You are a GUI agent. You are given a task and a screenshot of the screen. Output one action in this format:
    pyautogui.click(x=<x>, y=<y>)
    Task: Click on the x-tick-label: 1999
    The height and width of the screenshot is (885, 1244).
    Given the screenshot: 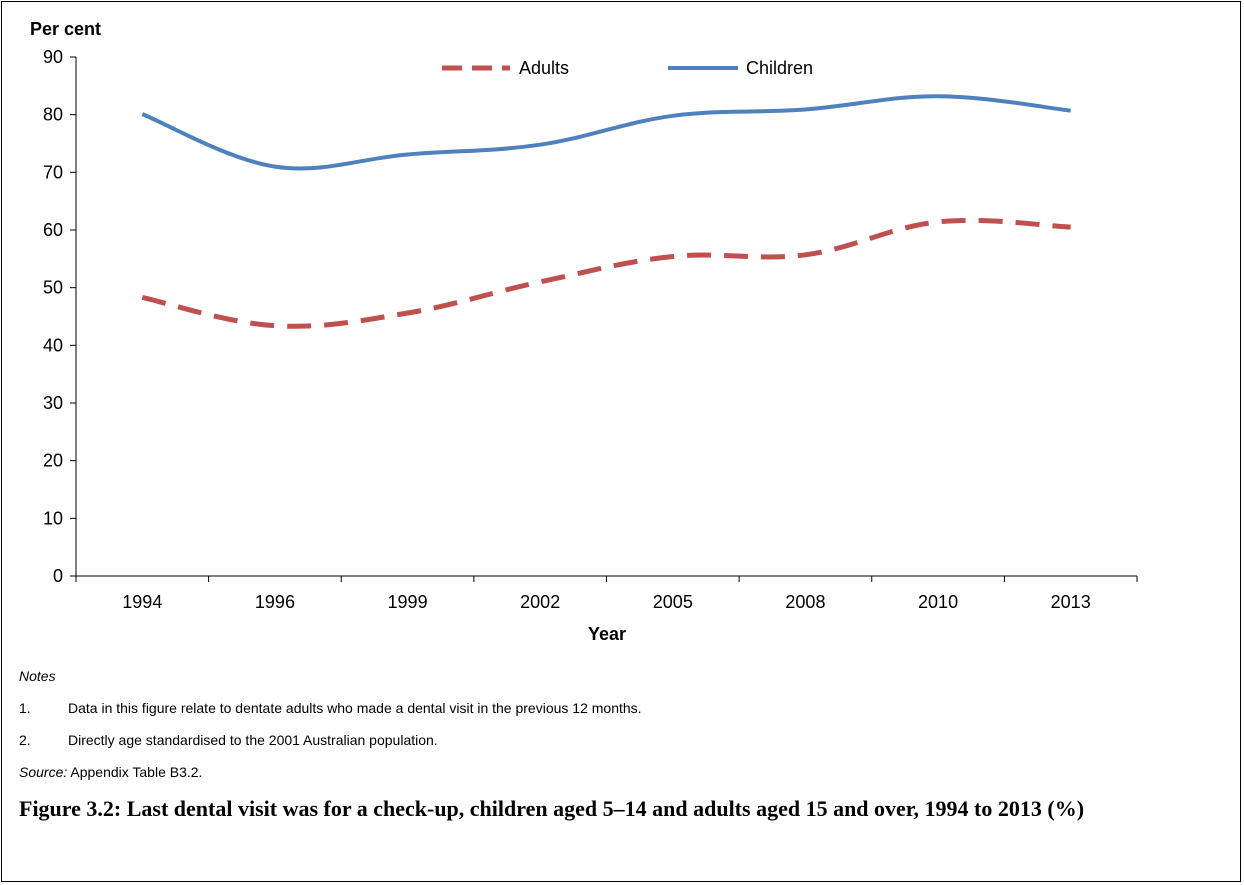 What is the action you would take?
    pyautogui.click(x=408, y=602)
    